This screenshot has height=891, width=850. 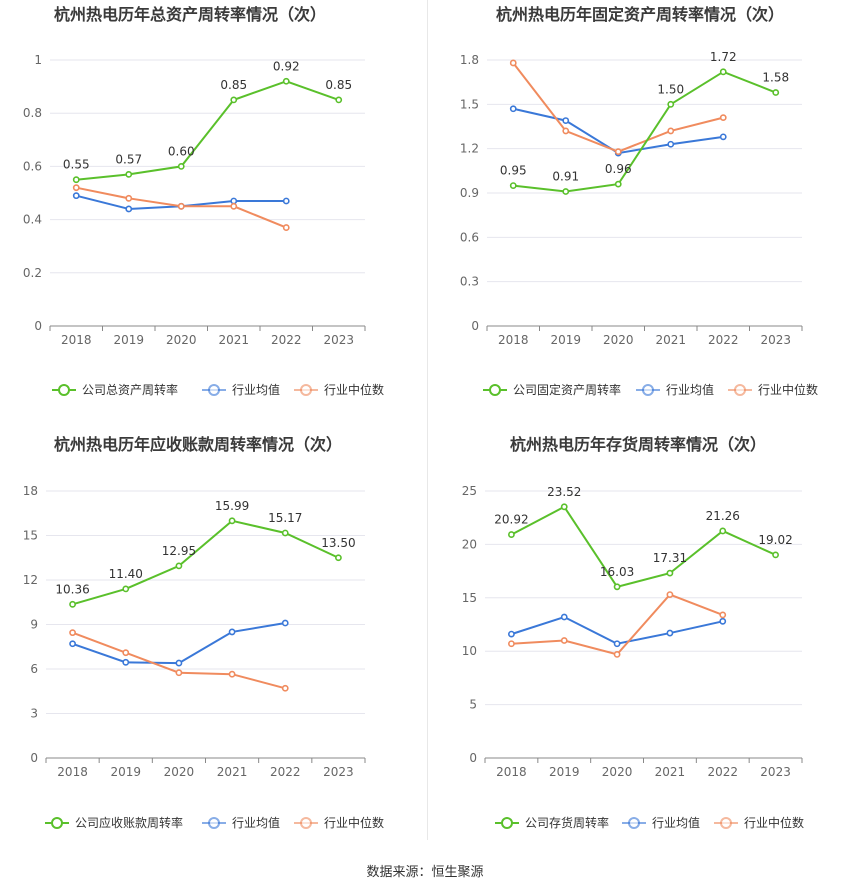 I want to click on data-label: 1.72, so click(x=723, y=57).